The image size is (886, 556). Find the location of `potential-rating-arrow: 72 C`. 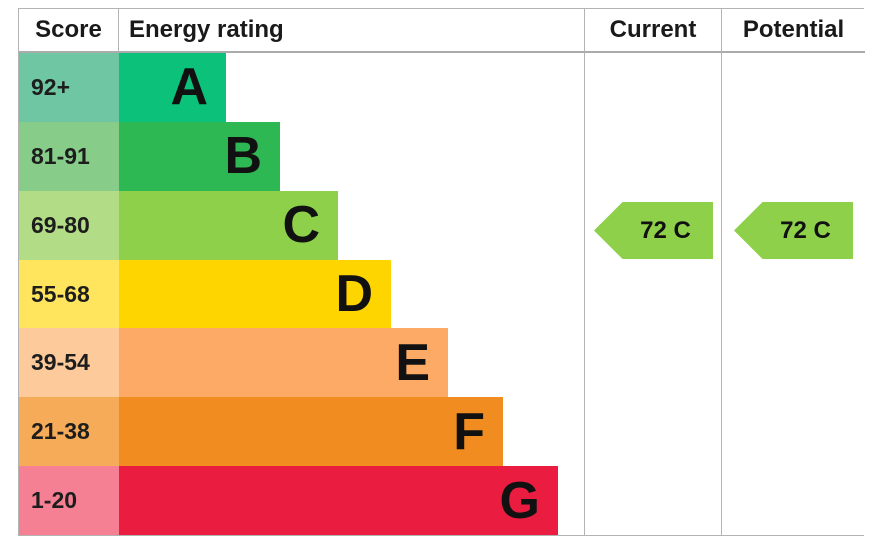

potential-rating-arrow: 72 C is located at coordinates (793, 230).